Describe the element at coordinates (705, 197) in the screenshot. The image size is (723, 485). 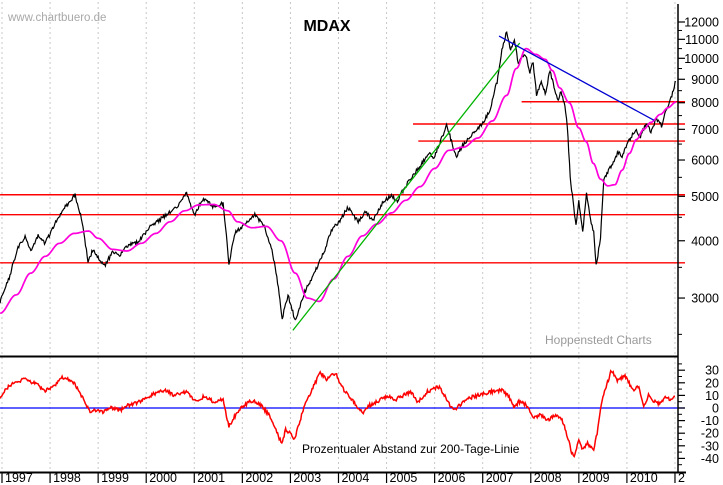
I see `y-tick-label: 5000` at that location.